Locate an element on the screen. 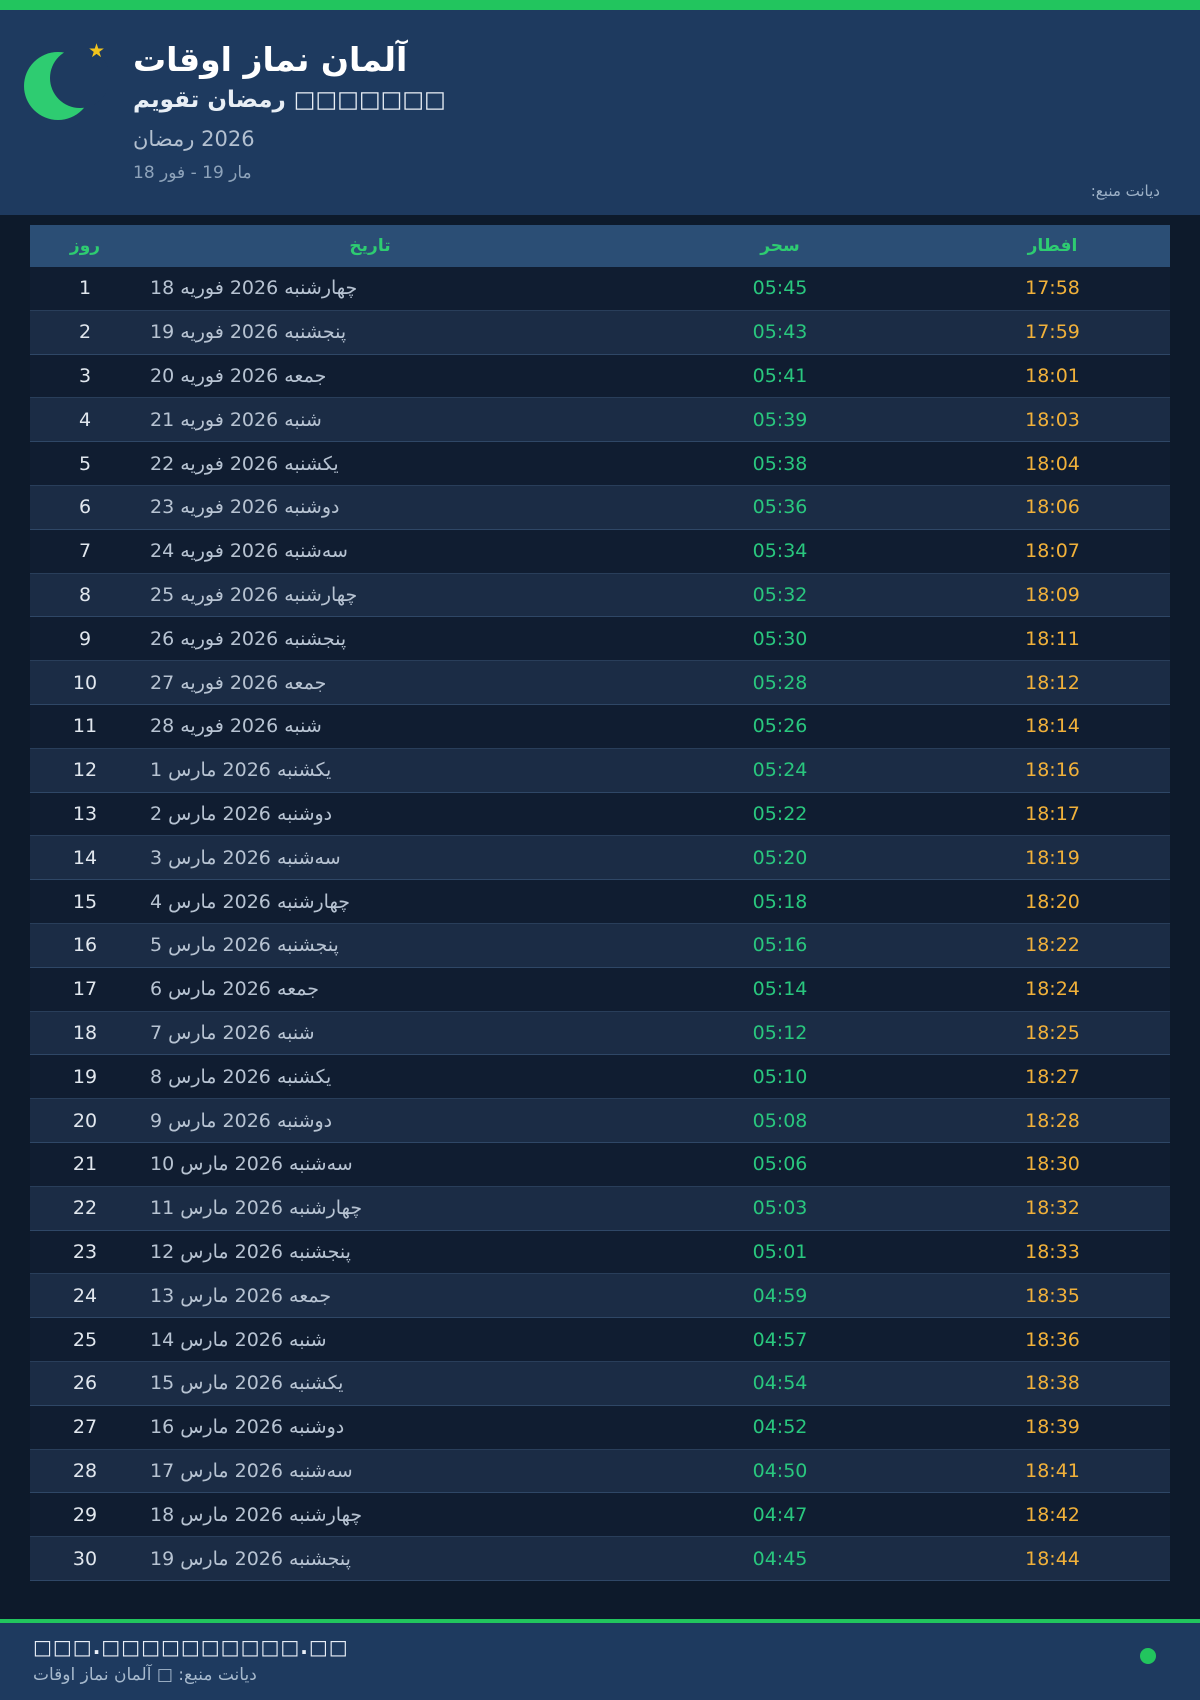 This screenshot has width=1200, height=1700. table-row: 26 15 مارس 2026 یکشنبه 04:54 18:38 is located at coordinates (600, 1383).